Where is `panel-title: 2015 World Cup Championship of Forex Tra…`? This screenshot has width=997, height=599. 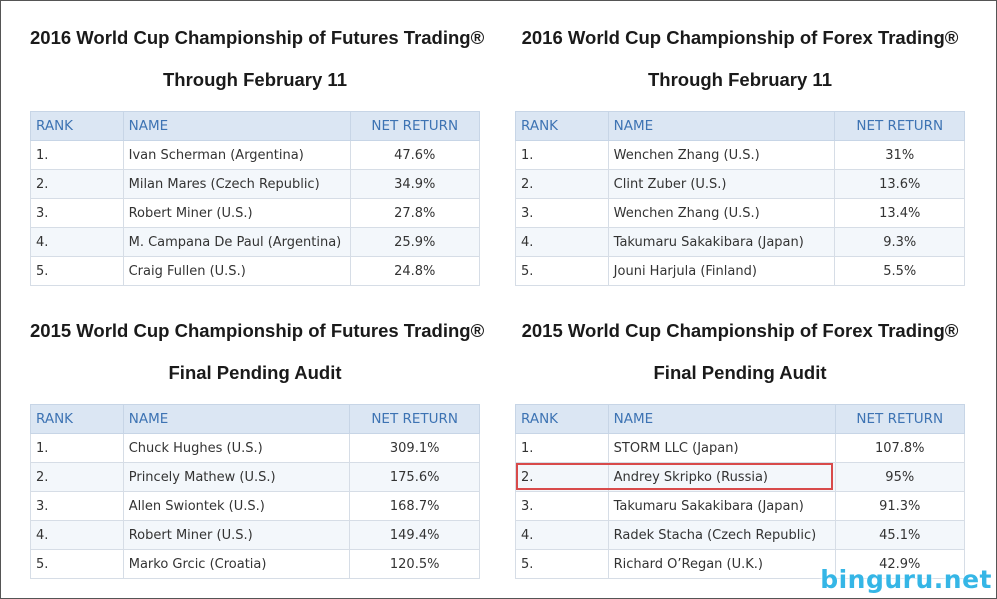
panel-title: 2015 World Cup Championship of Forex Tra… is located at coordinates (740, 330).